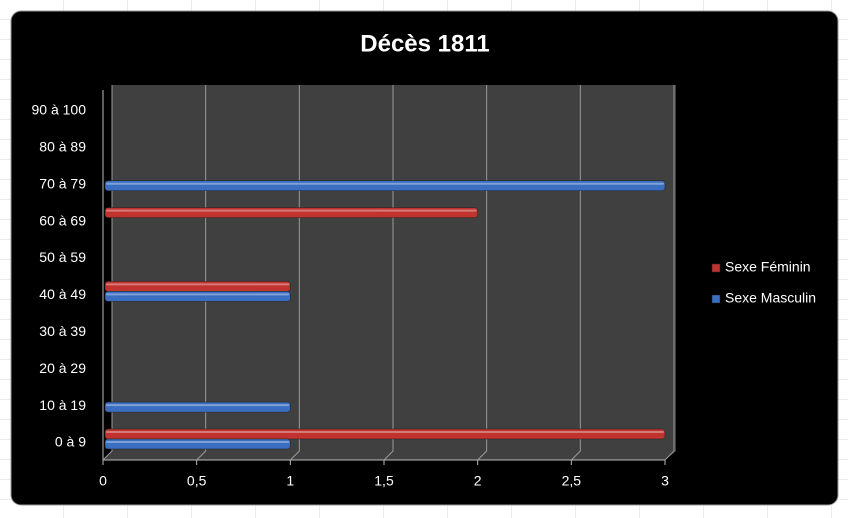 The image size is (848, 518). I want to click on chart-title: Décès 1811, so click(424, 43).